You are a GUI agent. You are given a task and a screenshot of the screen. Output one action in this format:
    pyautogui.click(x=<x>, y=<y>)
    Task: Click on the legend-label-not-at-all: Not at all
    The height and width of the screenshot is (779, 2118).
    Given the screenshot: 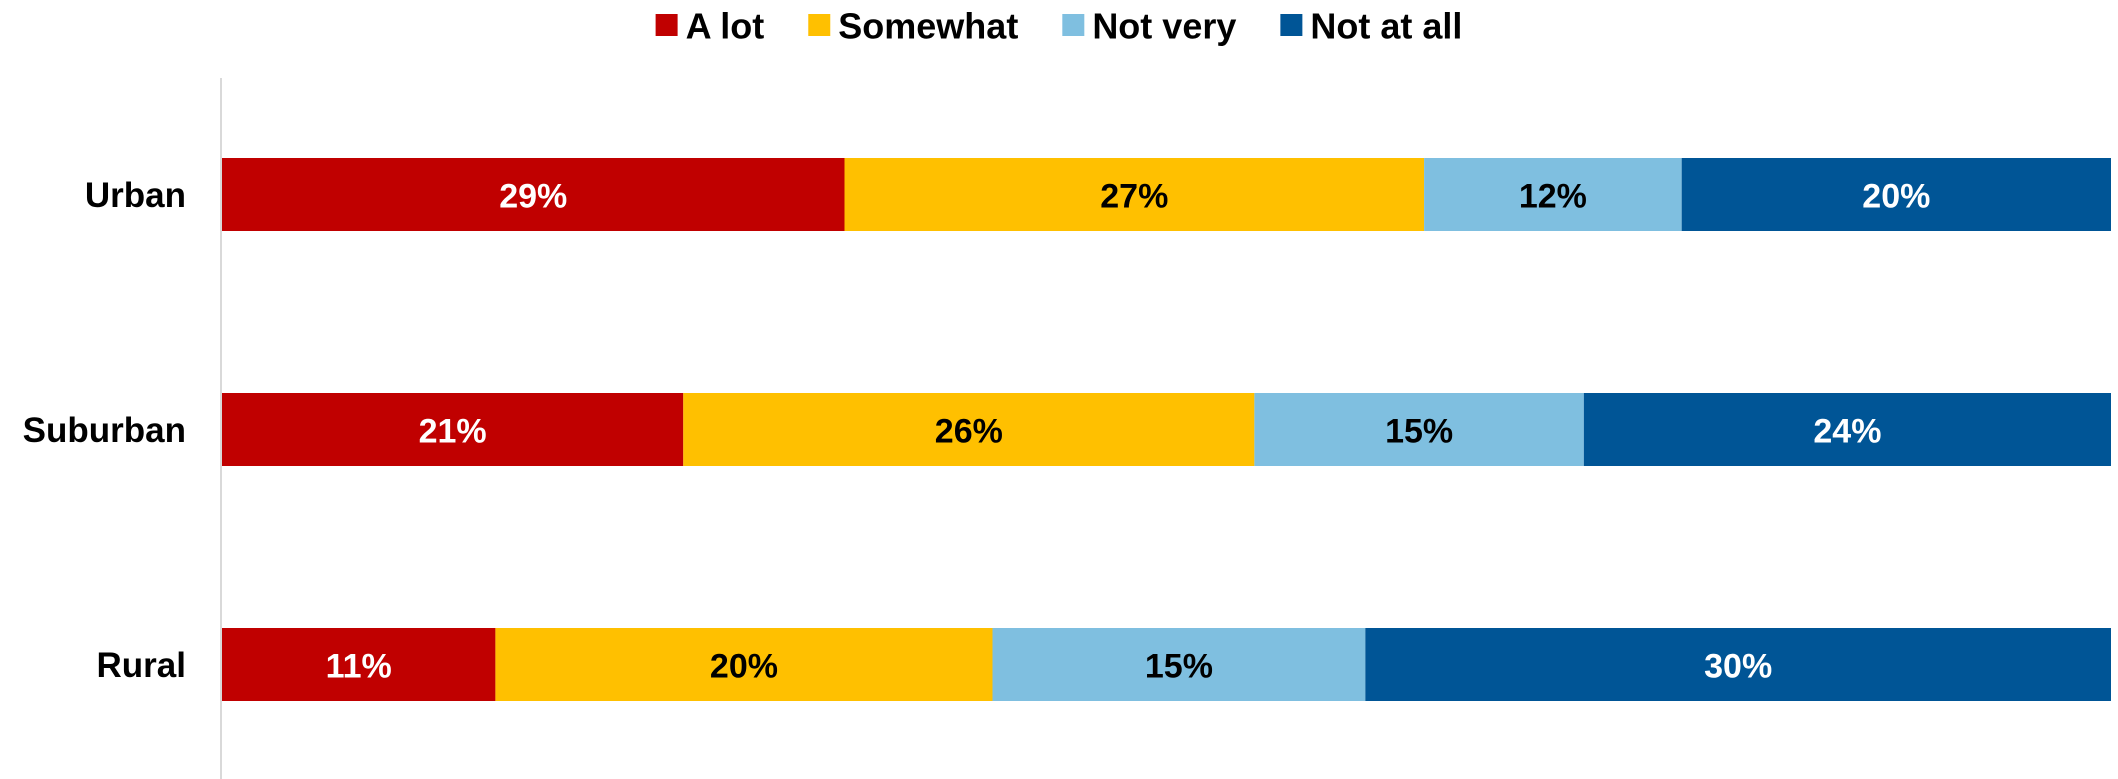 What is the action you would take?
    pyautogui.click(x=1386, y=26)
    